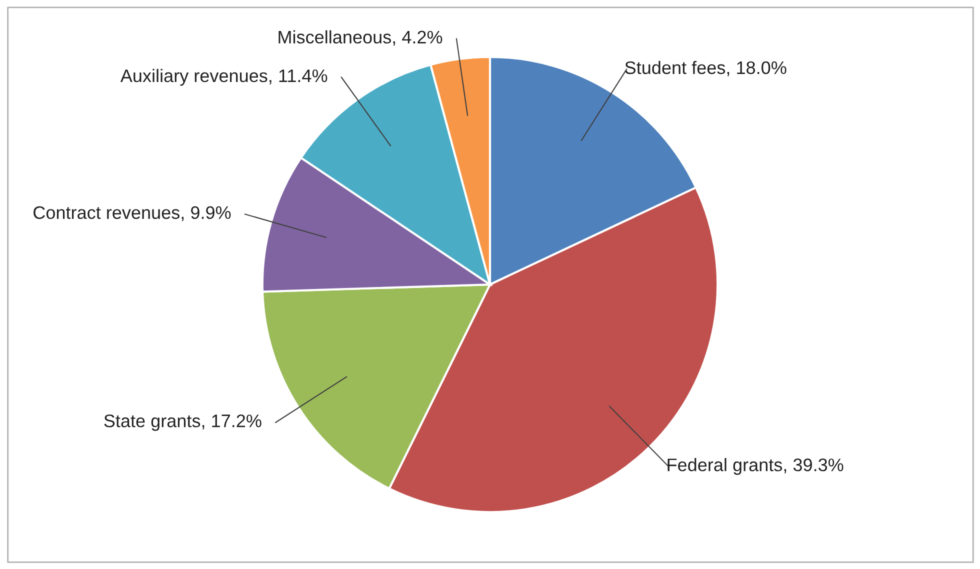 This screenshot has width=980, height=569. What do you see at coordinates (360, 38) in the screenshot?
I see `slice-label: Miscellaneous, 4.2%` at bounding box center [360, 38].